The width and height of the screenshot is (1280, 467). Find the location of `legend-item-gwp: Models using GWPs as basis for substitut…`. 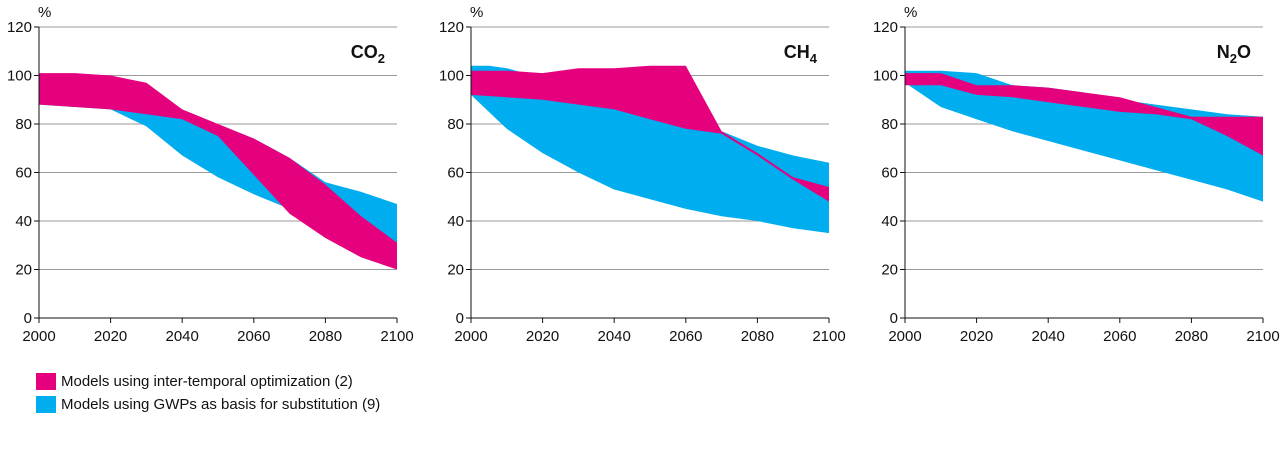

legend-item-gwp: Models using GWPs as basis for substitut… is located at coordinates (208, 404).